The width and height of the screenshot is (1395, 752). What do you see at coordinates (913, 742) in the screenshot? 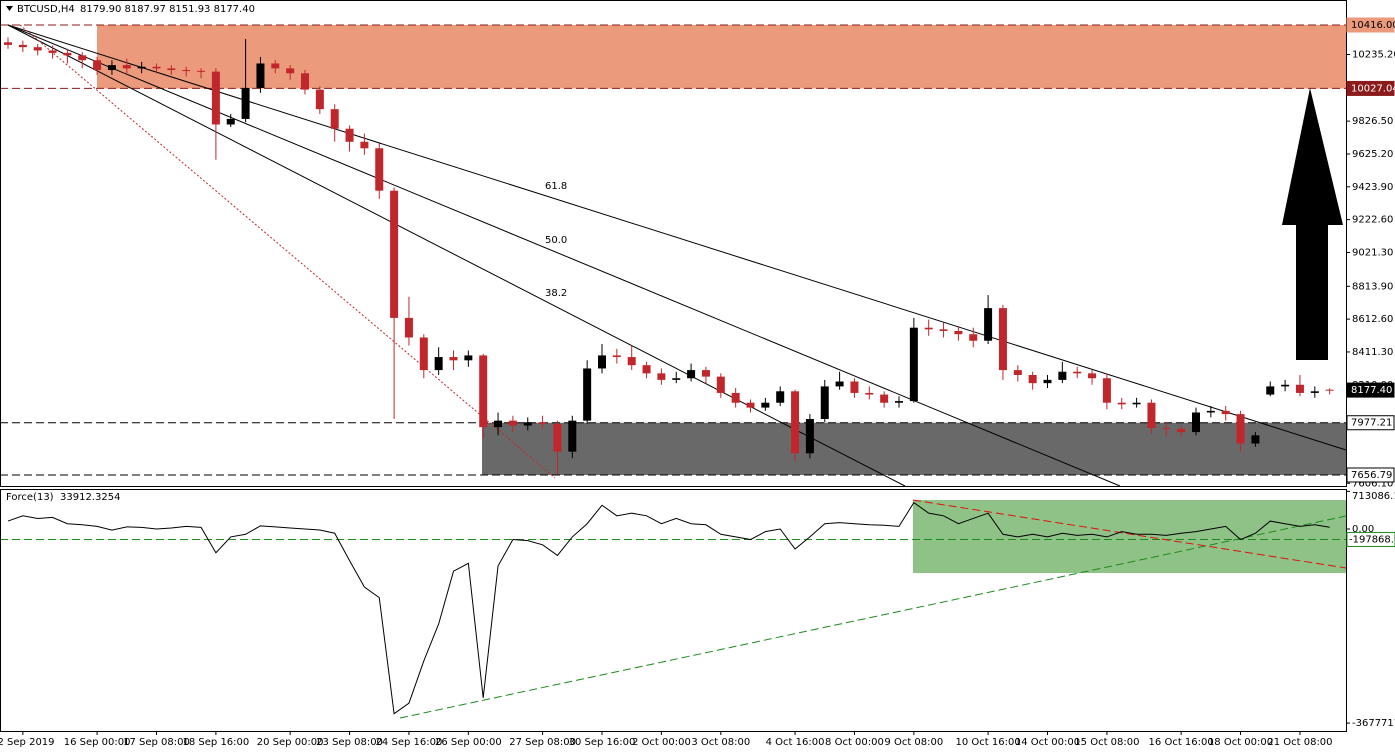
I see `x-tick-label: 9 Oct 08:00` at bounding box center [913, 742].